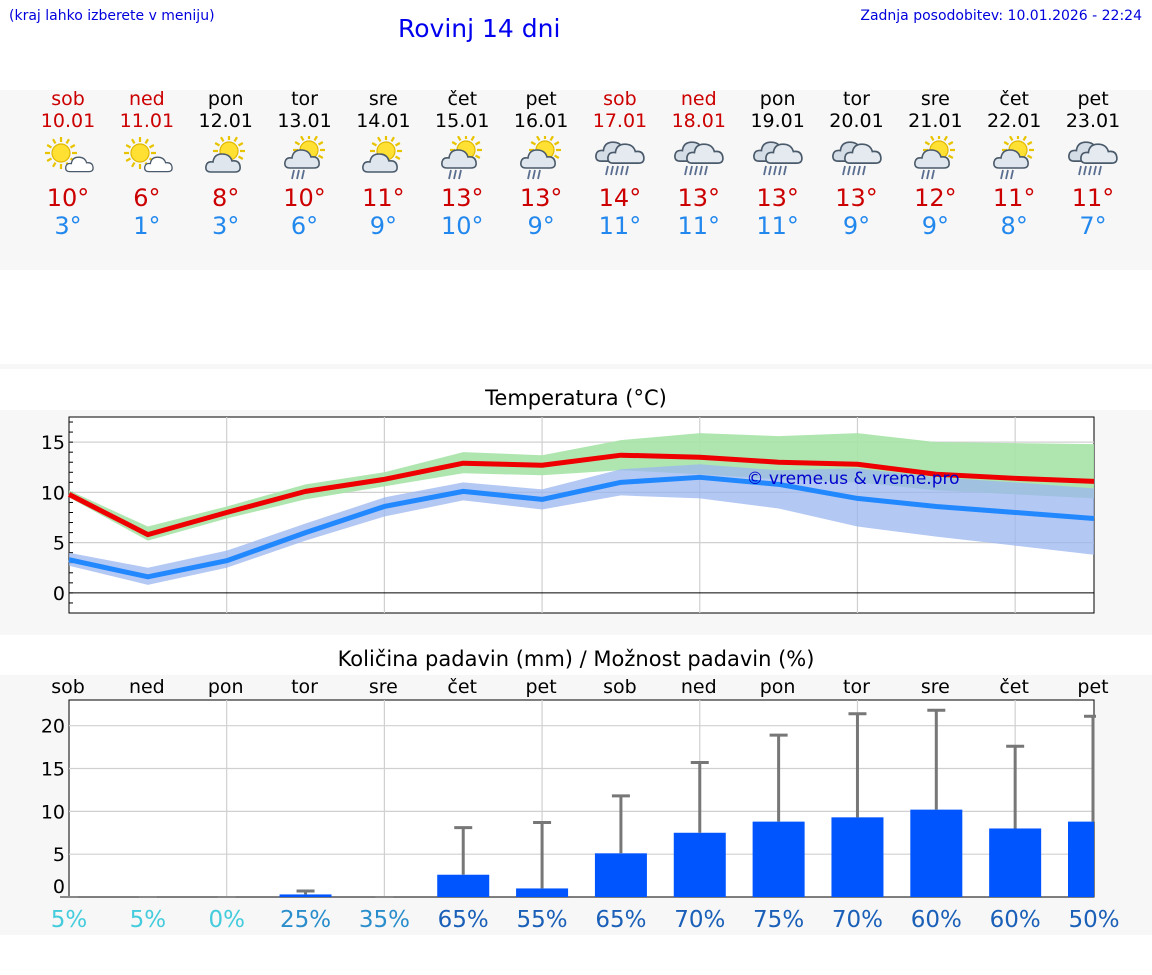 The image size is (1152, 975). Describe the element at coordinates (383, 687) in the screenshot. I see `x-category-label: sre` at that location.